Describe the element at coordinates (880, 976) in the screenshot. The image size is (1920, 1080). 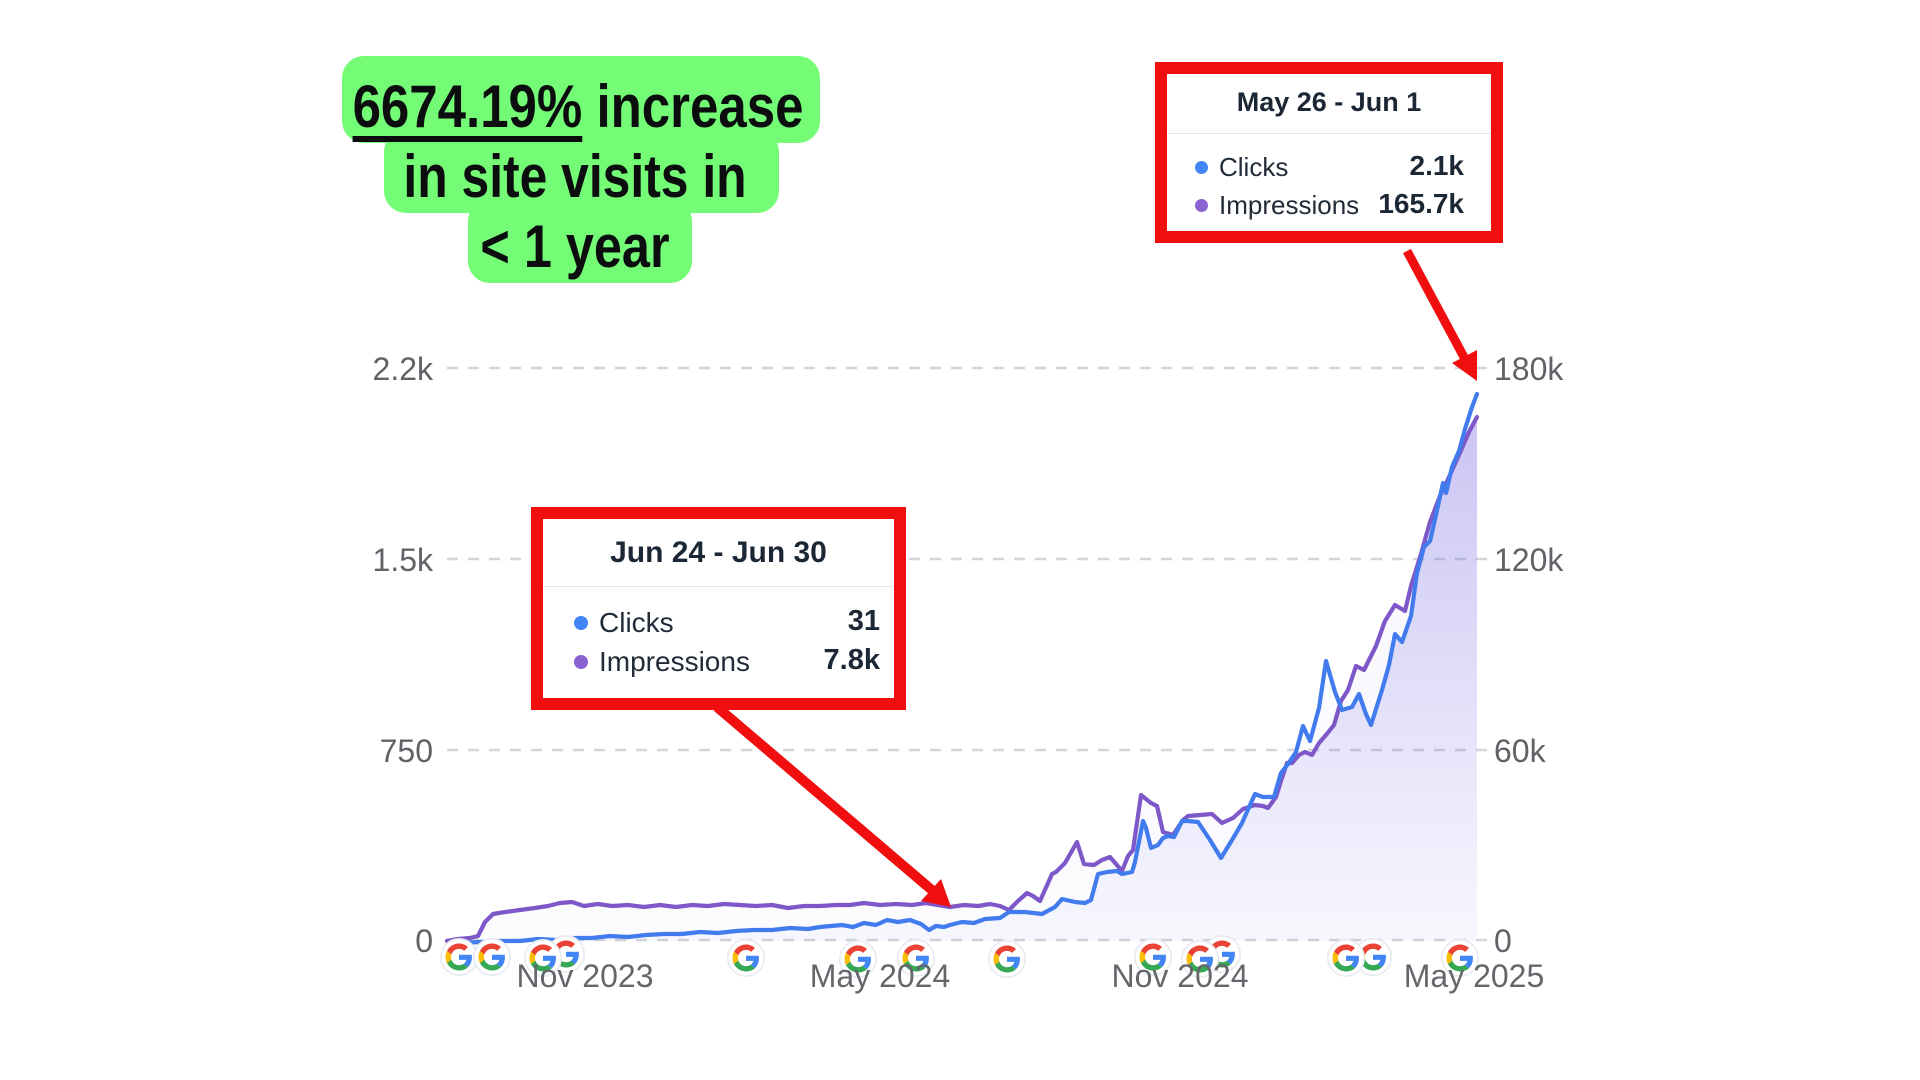
I see `svg-text: May 2024` at that location.